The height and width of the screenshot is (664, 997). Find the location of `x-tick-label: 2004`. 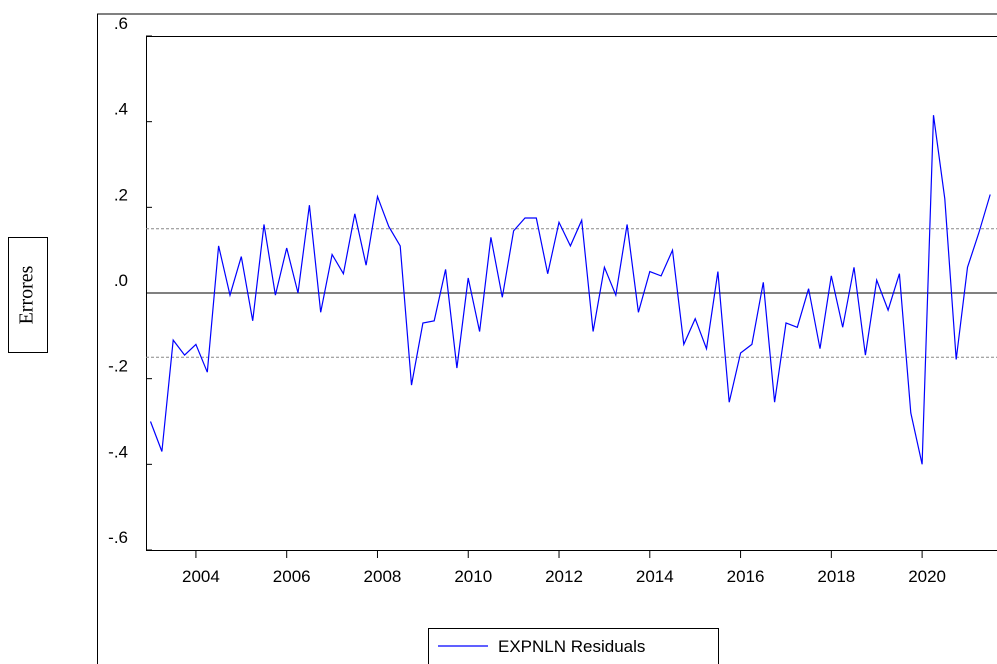

x-tick-label: 2004 is located at coordinates (201, 576).